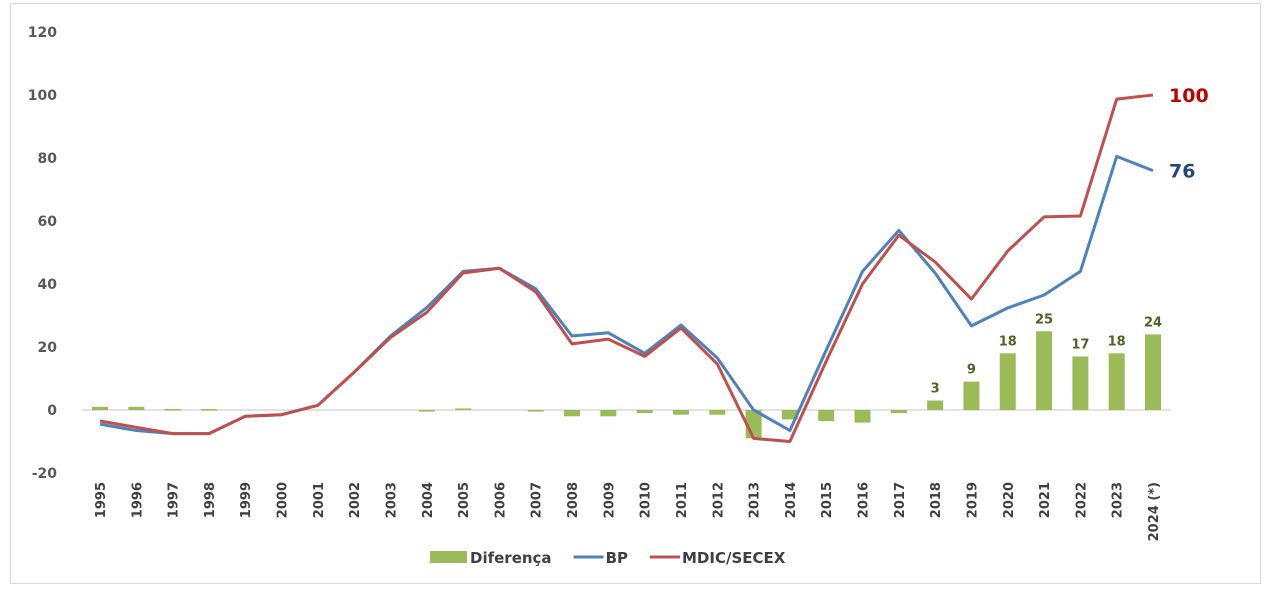 Image resolution: width=1273 pixels, height=597 pixels. I want to click on legend-swatch-diferença, so click(448, 557).